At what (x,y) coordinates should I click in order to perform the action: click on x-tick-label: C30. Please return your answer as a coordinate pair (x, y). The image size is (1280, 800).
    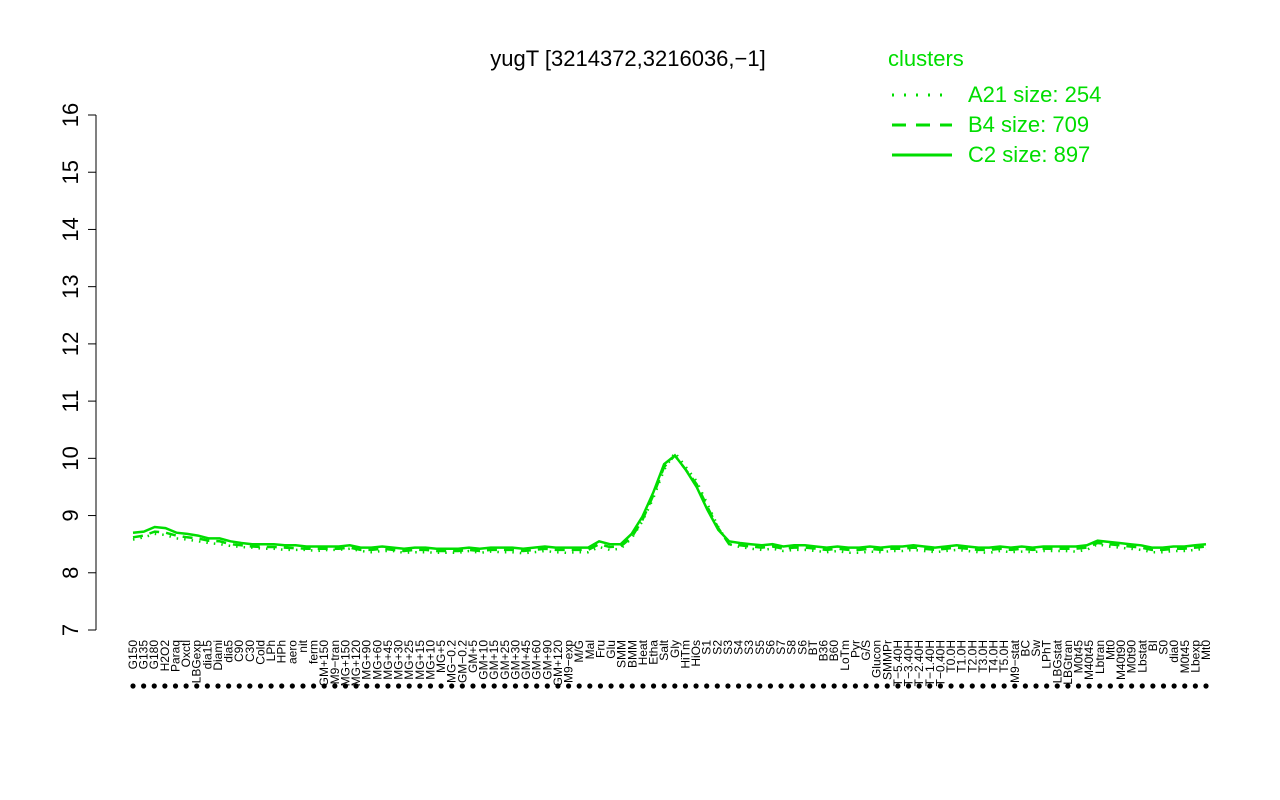
    Looking at the image, I should click on (250, 651).